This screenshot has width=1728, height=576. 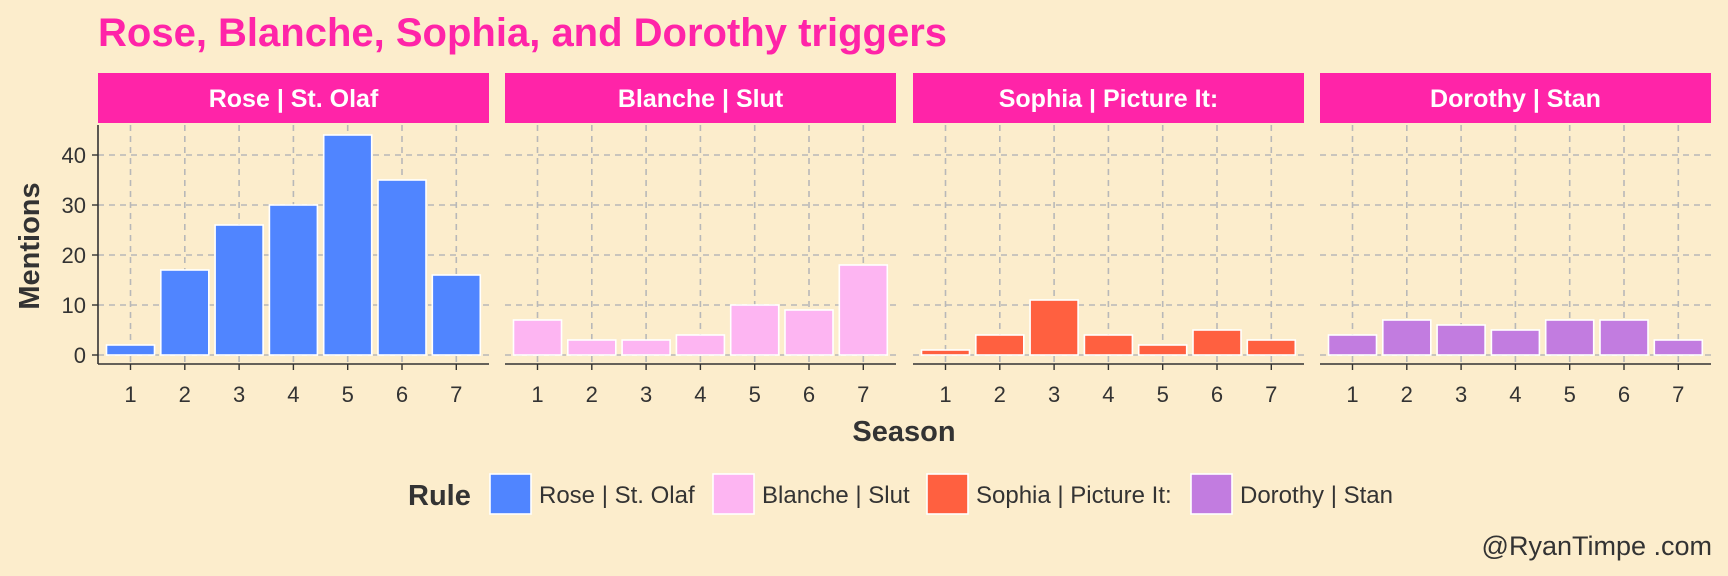 I want to click on legend-item: Dorothy | Stan, so click(x=1291, y=494).